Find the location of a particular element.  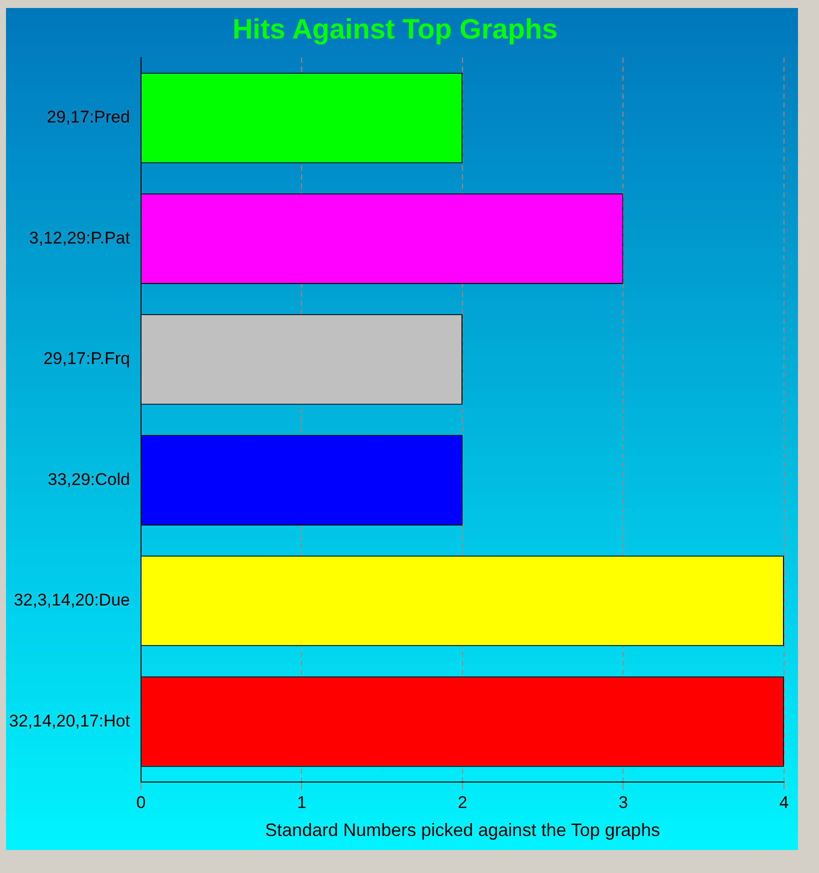

x-tick-label: 0 is located at coordinates (141, 802).